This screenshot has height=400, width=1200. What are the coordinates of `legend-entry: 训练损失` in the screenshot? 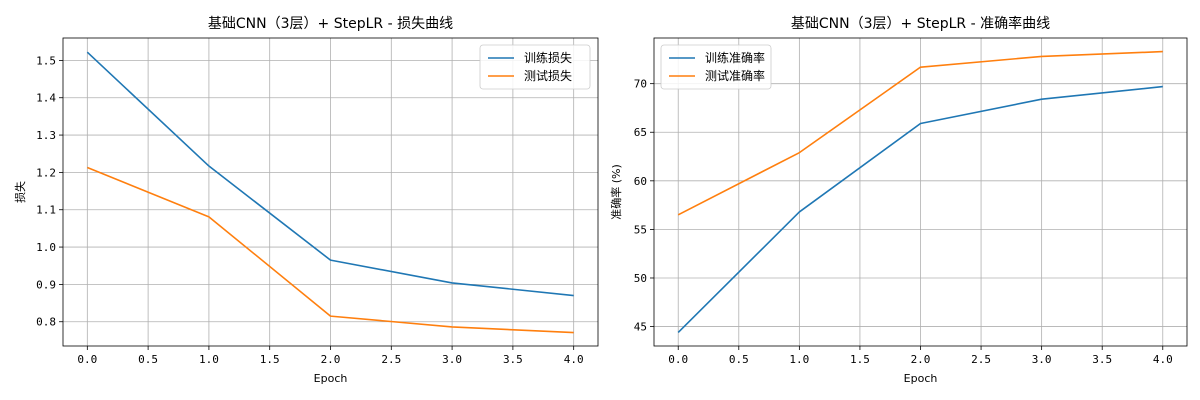 It's located at (548, 57).